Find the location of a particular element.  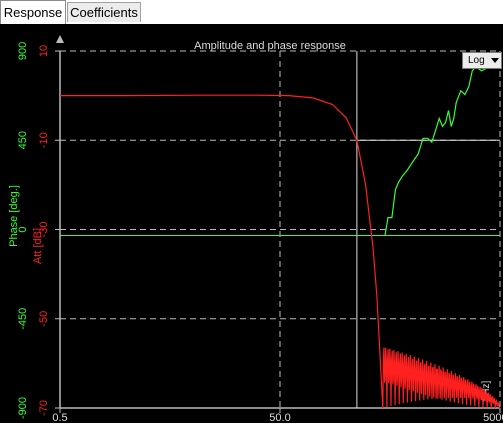

x-axis-label: f[Hz] is located at coordinates (486, 391).